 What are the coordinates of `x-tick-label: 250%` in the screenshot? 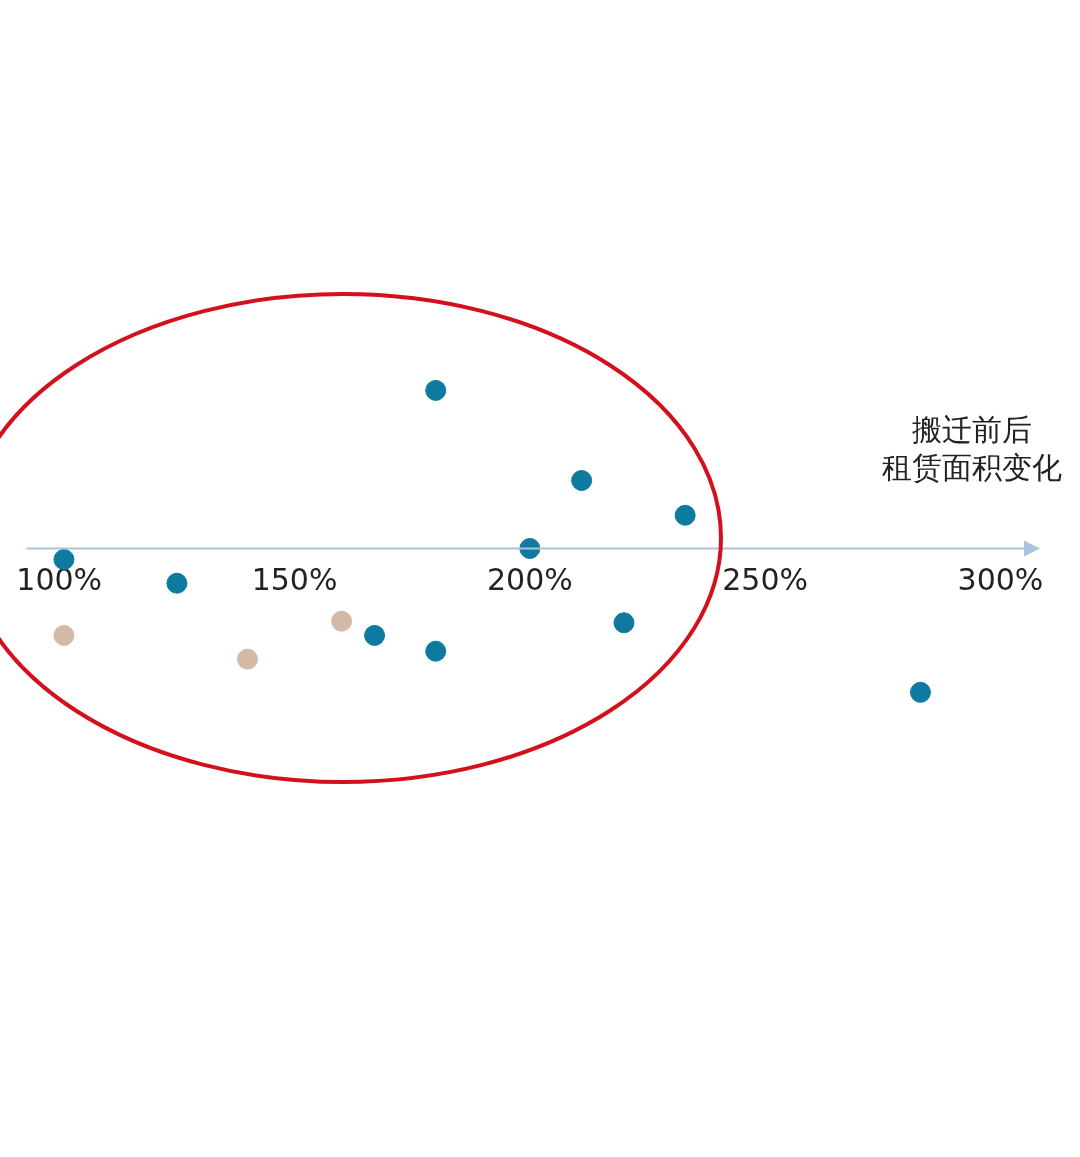 It's located at (765, 580).